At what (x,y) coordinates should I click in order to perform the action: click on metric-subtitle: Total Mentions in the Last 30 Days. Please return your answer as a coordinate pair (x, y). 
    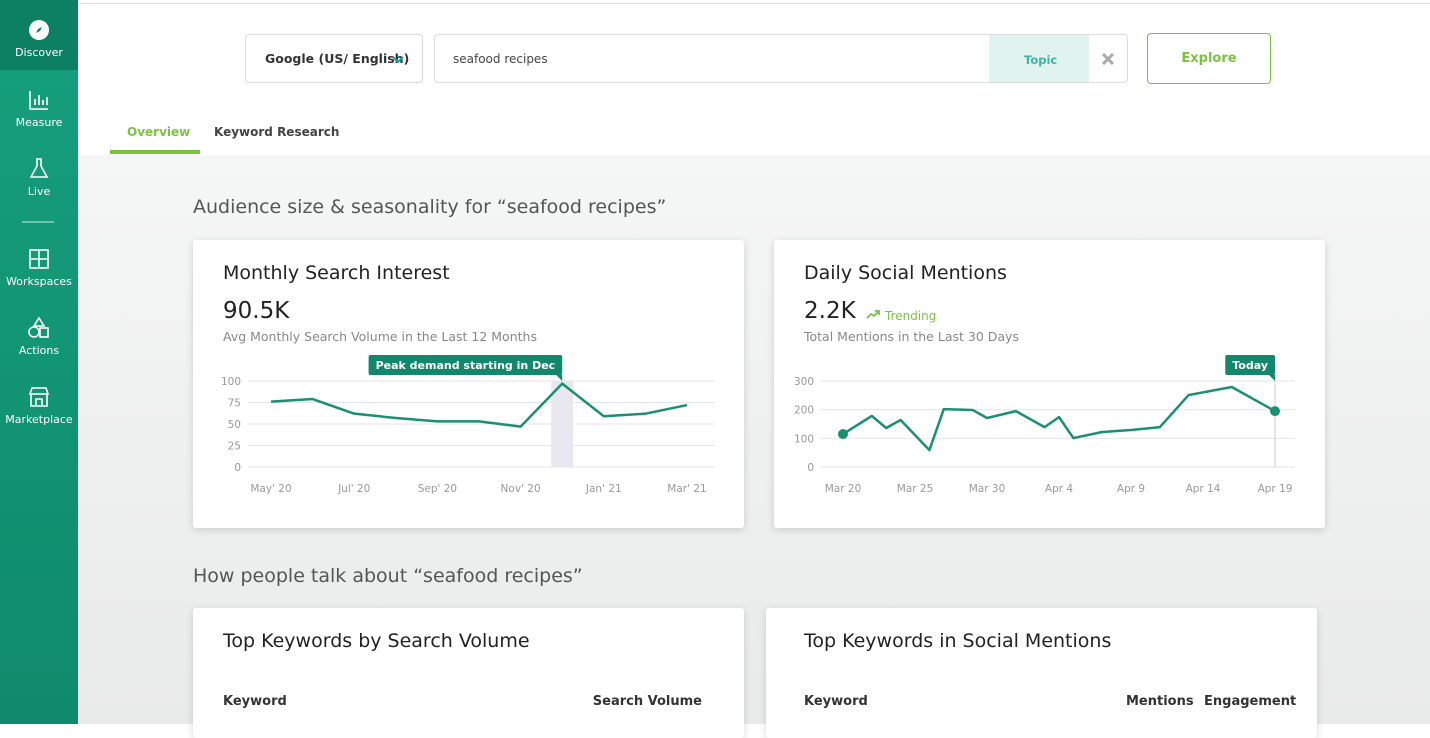
    Looking at the image, I should click on (911, 336).